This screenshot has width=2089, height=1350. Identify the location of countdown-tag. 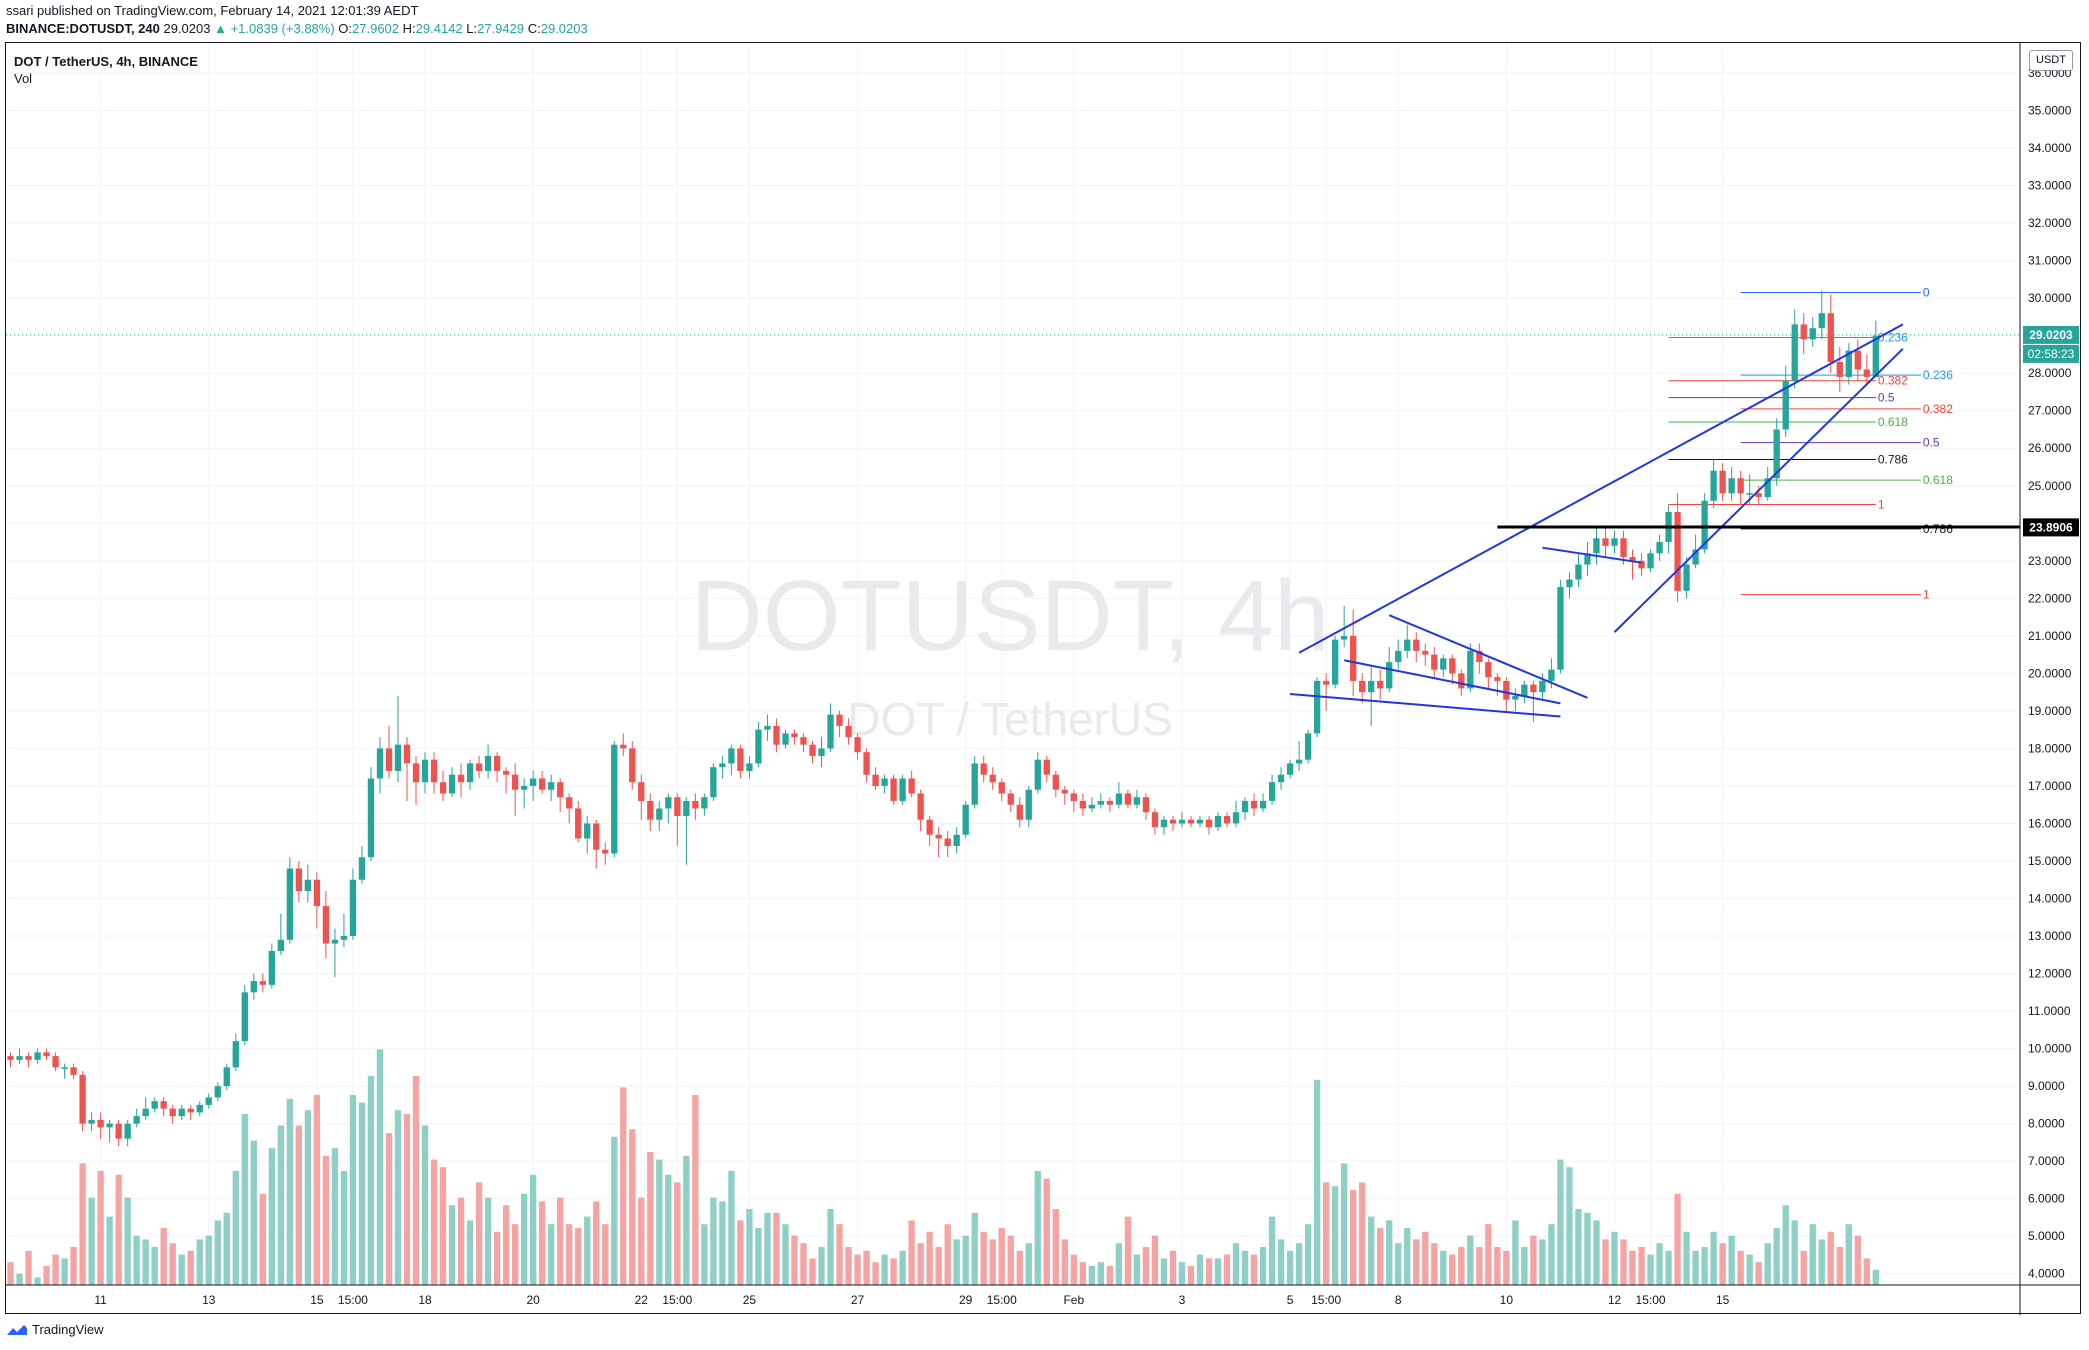
(2051, 353).